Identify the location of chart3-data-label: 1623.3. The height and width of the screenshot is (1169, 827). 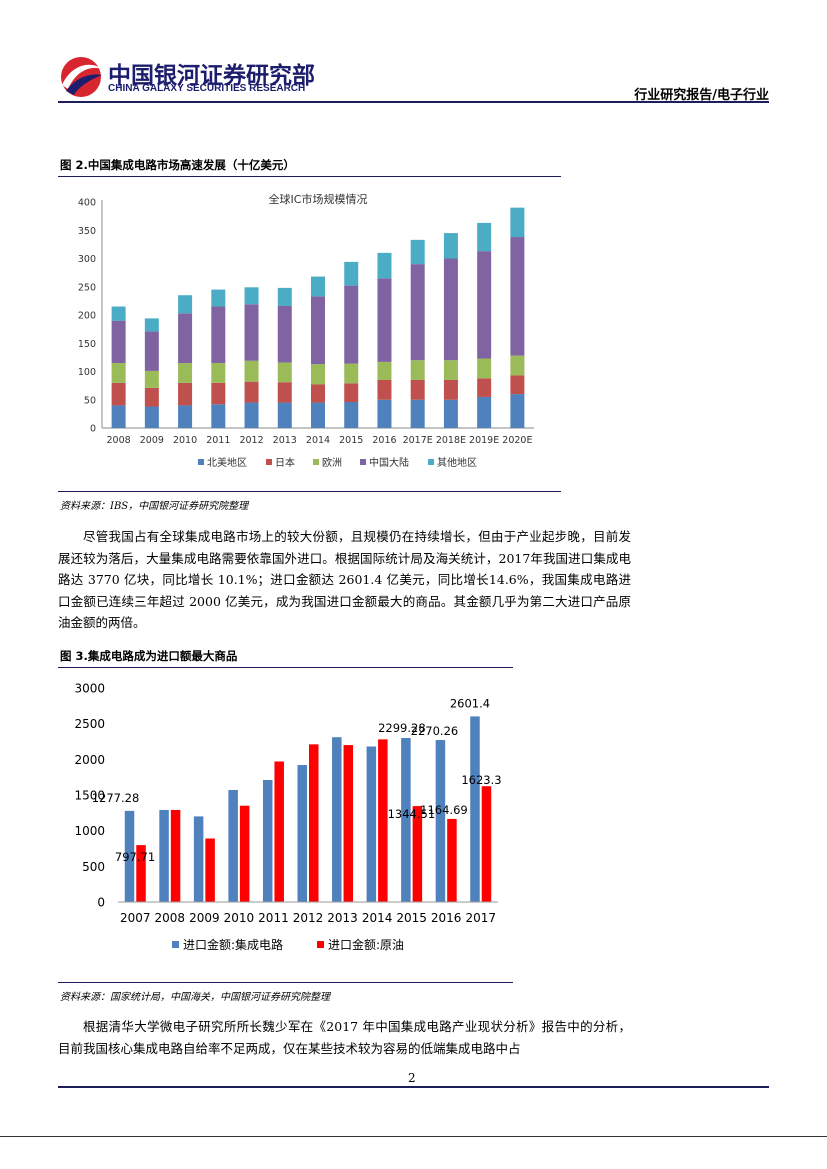
(481, 780).